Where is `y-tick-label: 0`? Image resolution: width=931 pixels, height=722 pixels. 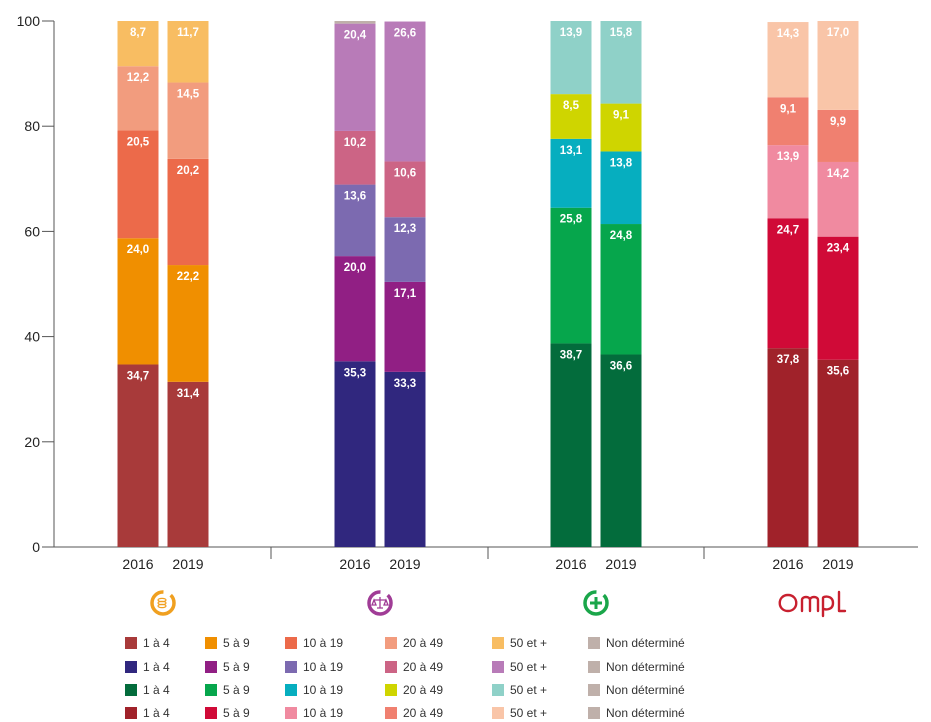
y-tick-label: 0 is located at coordinates (36, 547).